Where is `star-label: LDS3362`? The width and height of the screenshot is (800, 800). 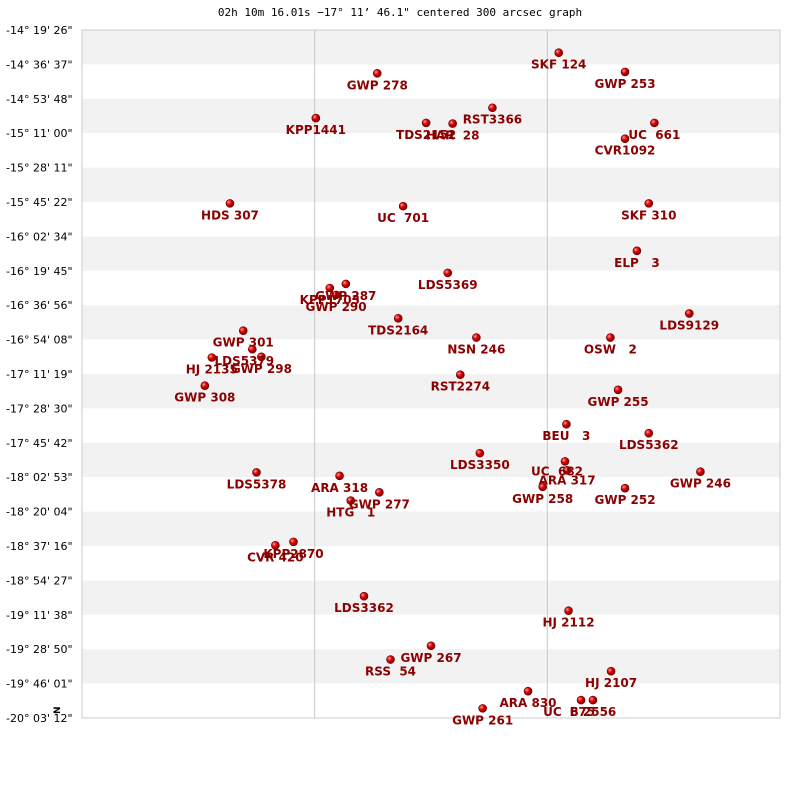 star-label: LDS3362 is located at coordinates (364, 608).